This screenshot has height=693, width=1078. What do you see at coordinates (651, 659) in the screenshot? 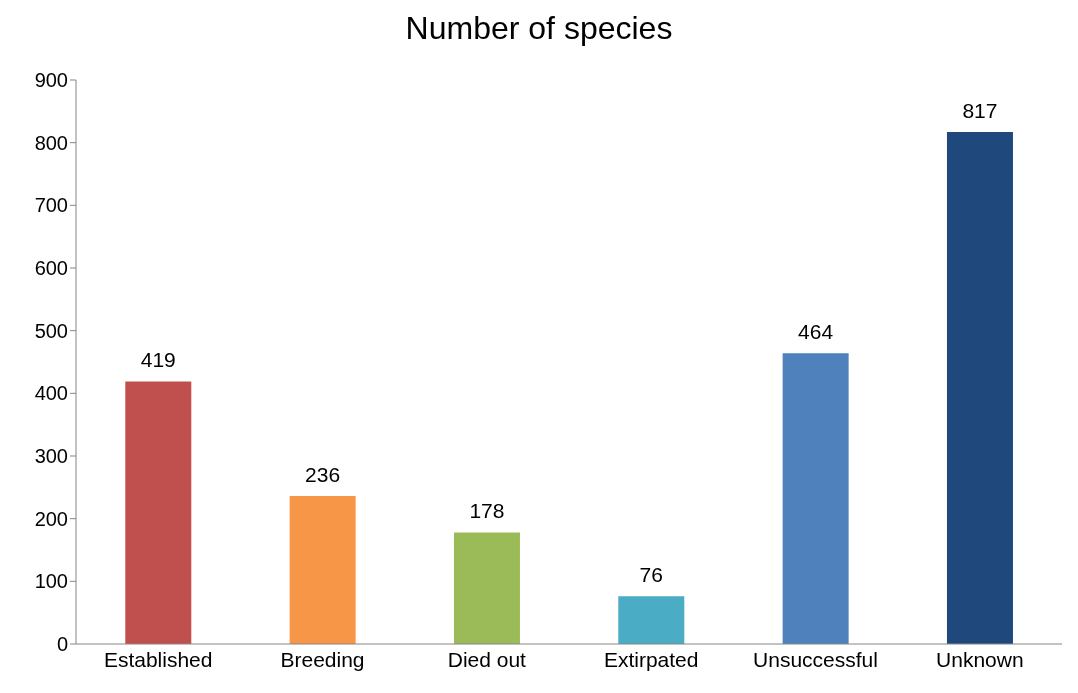
I see `x-tick-label: Extirpated` at bounding box center [651, 659].